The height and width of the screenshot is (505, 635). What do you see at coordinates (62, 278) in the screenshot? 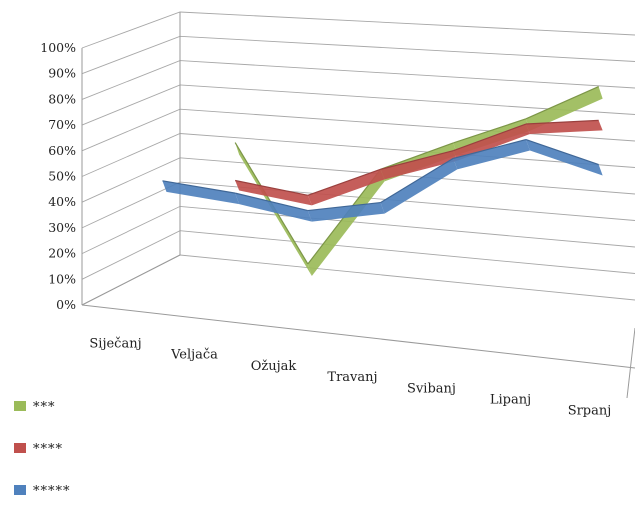
I see `y-tick-label: 10%` at bounding box center [62, 278].